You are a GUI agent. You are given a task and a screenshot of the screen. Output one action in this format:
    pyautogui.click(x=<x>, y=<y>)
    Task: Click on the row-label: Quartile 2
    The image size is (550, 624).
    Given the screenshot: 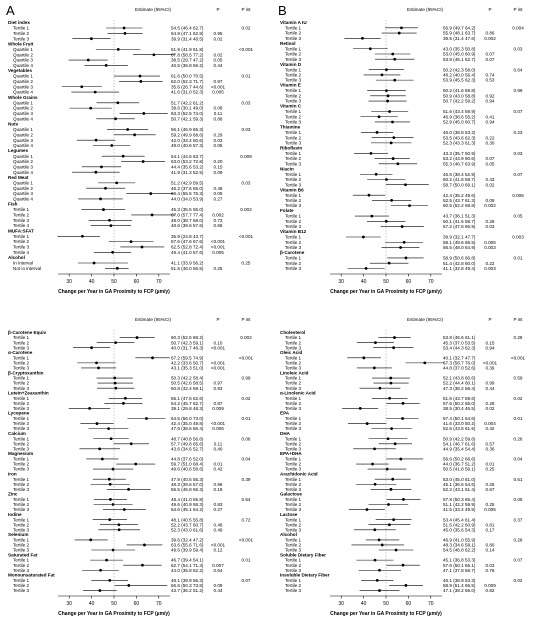 What is the action you would take?
    pyautogui.click(x=23, y=108)
    